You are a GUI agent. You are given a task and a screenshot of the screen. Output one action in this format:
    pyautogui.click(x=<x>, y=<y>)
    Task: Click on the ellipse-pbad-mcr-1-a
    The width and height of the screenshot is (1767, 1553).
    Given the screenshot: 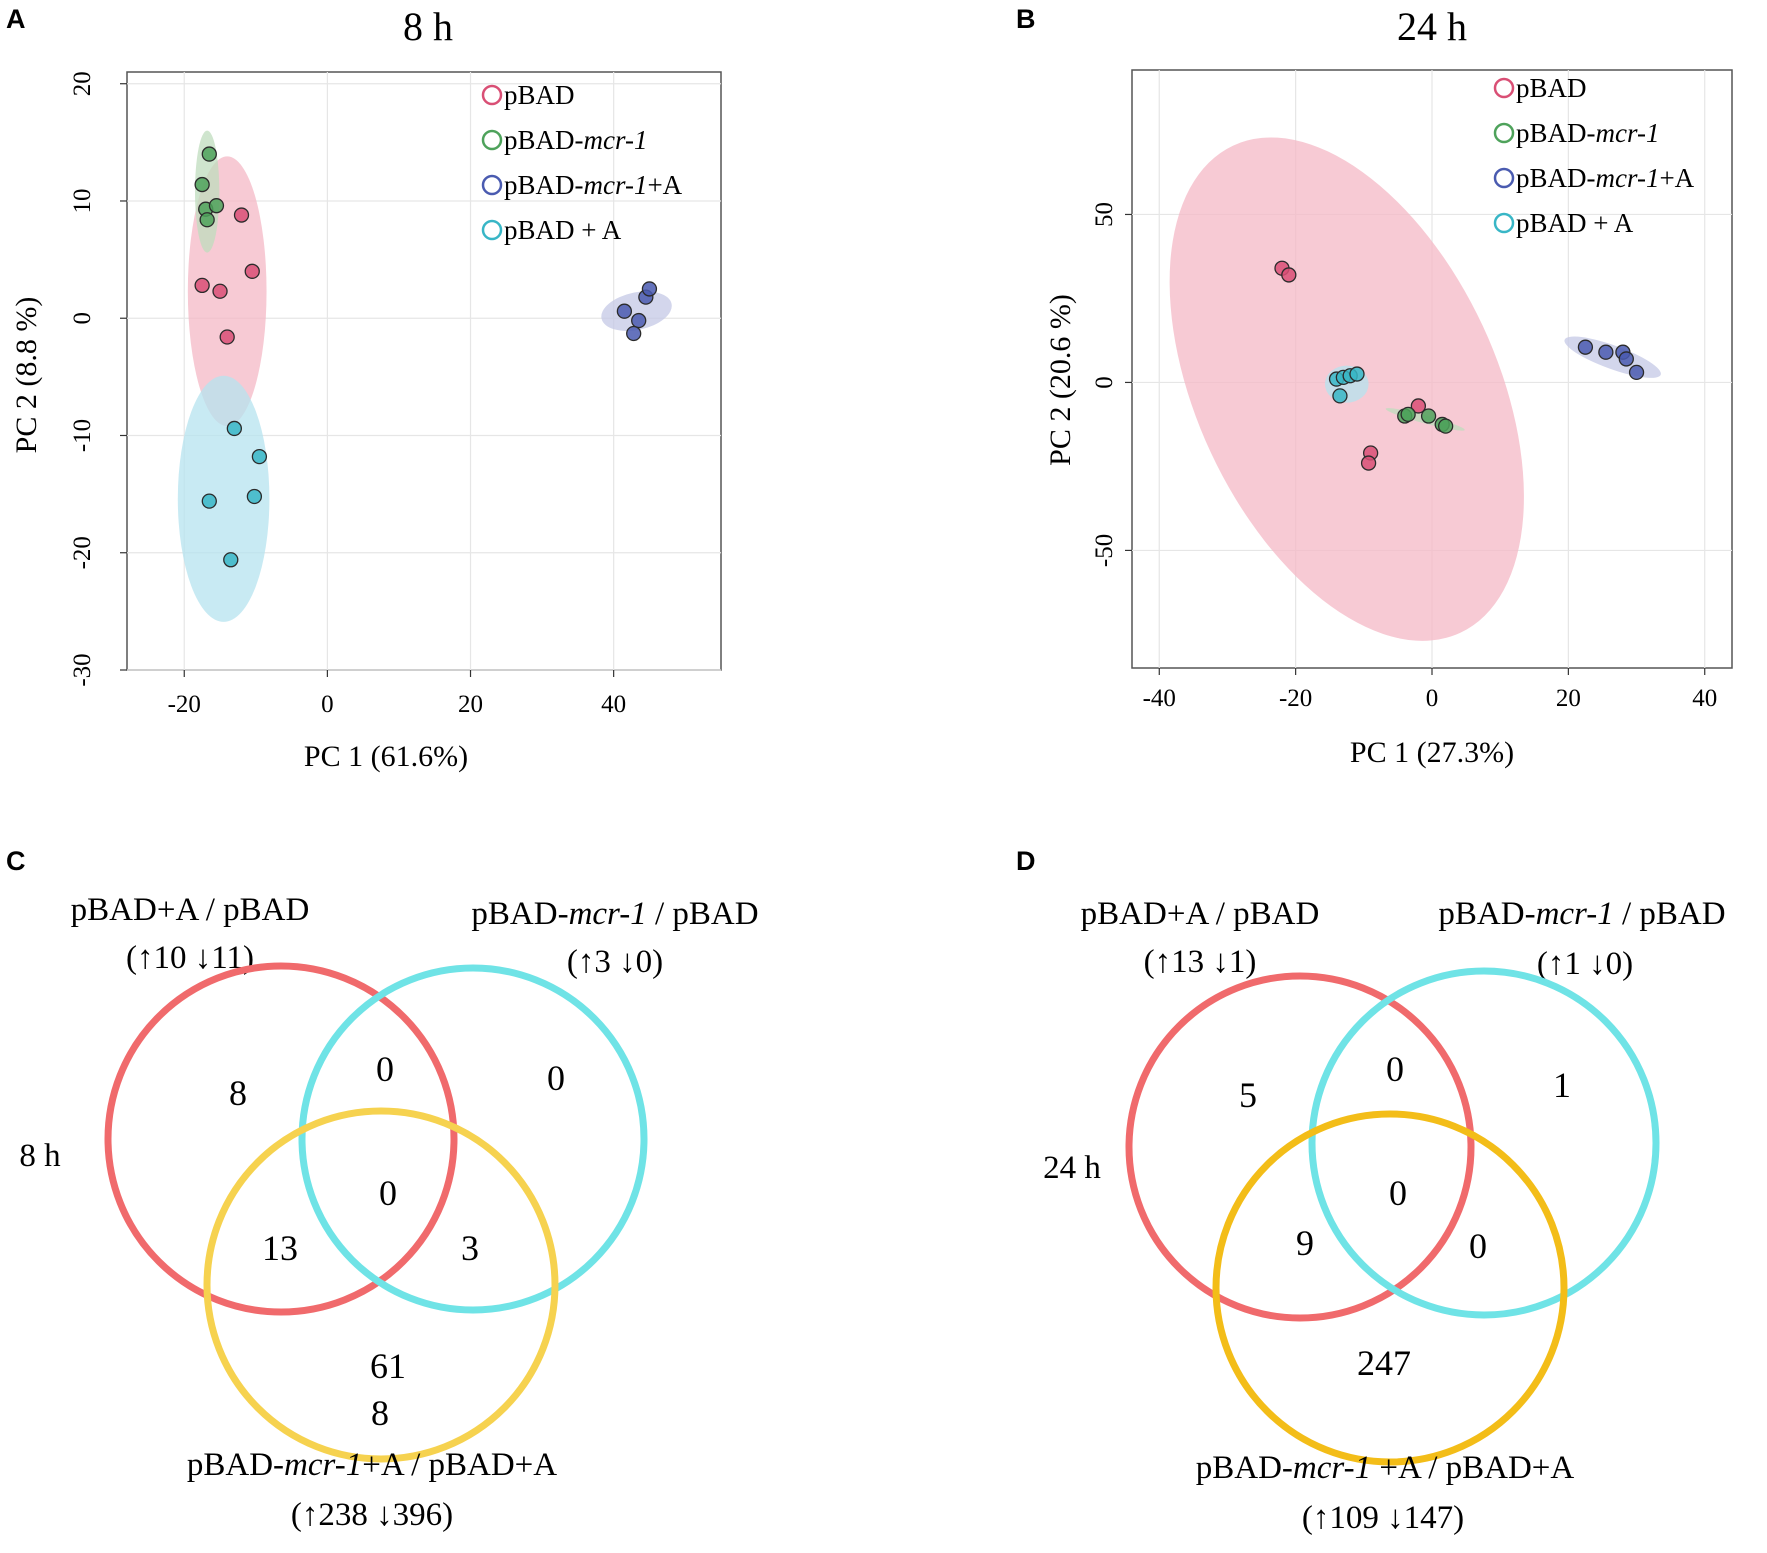 What is the action you would take?
    pyautogui.click(x=636, y=311)
    